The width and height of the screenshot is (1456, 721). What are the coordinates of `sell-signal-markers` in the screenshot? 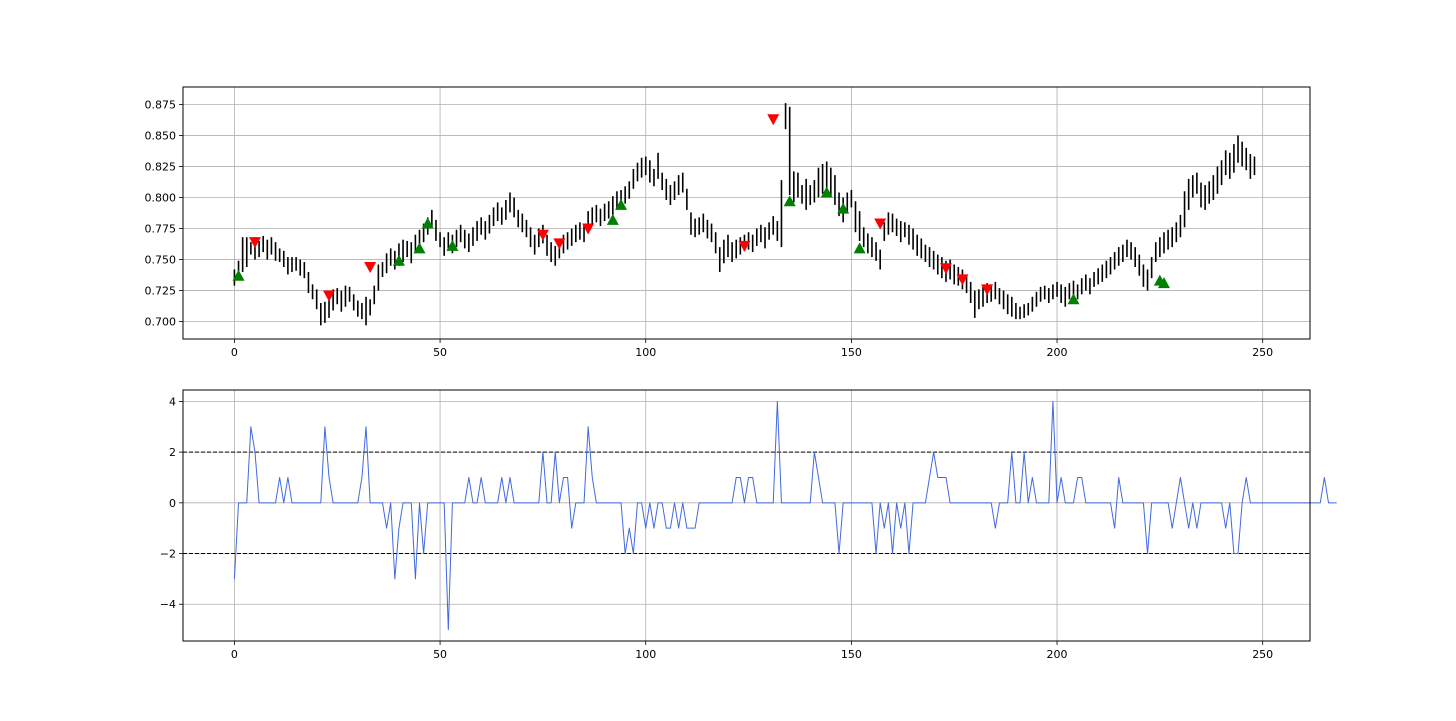 It's located at (621, 208).